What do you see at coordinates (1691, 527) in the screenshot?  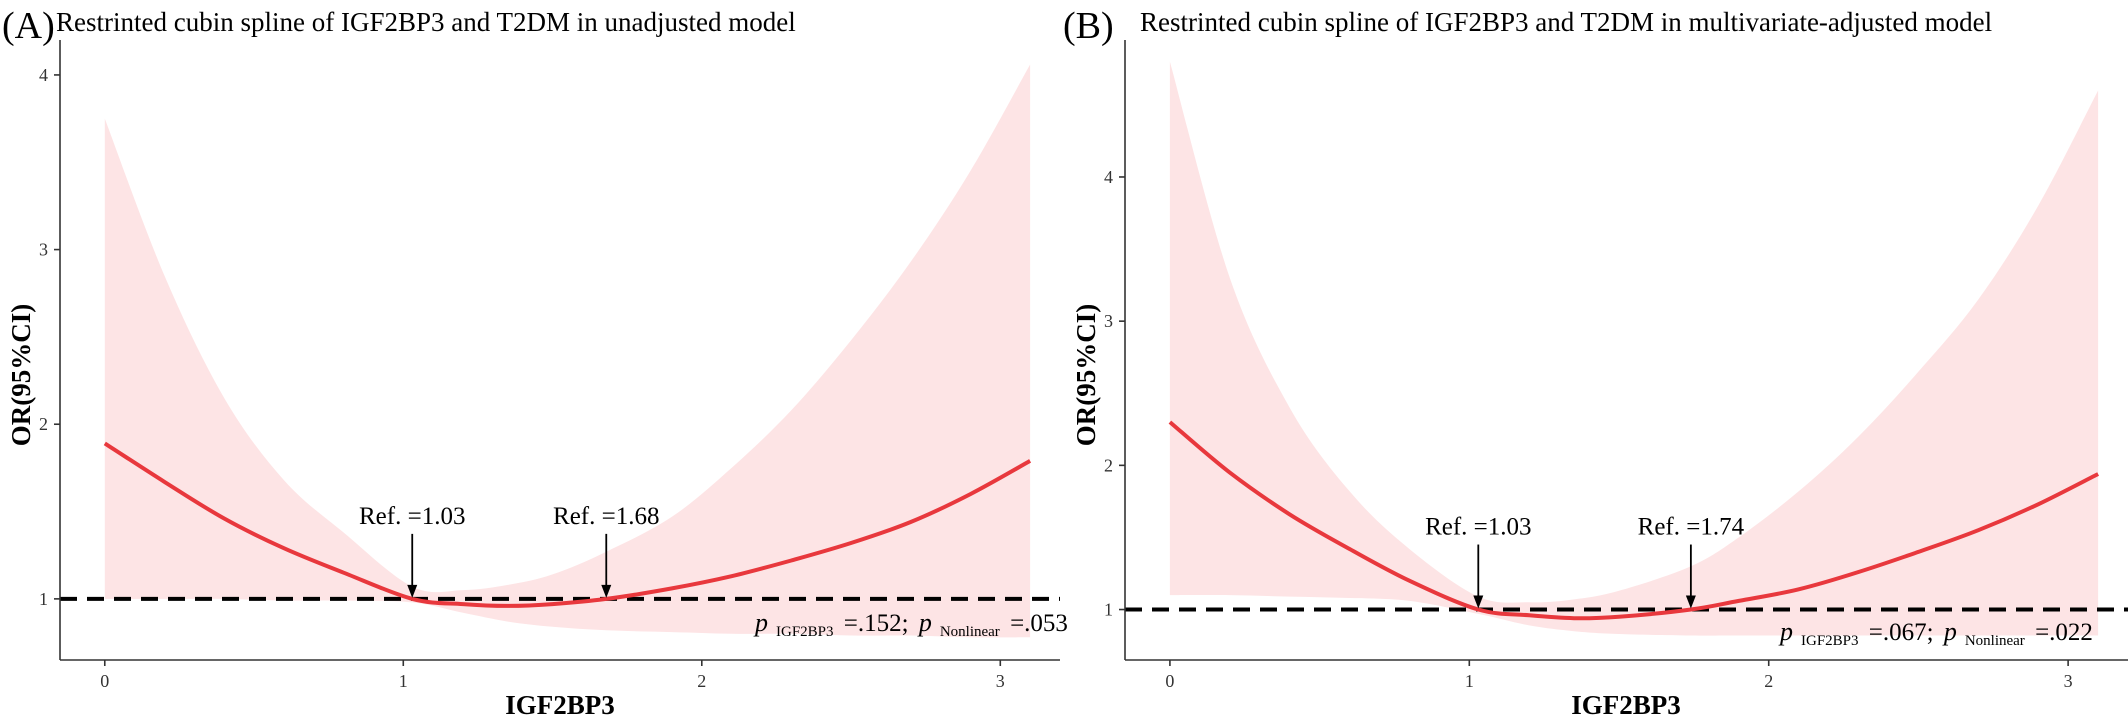 I see `ref-label: Ref. =1.74` at bounding box center [1691, 527].